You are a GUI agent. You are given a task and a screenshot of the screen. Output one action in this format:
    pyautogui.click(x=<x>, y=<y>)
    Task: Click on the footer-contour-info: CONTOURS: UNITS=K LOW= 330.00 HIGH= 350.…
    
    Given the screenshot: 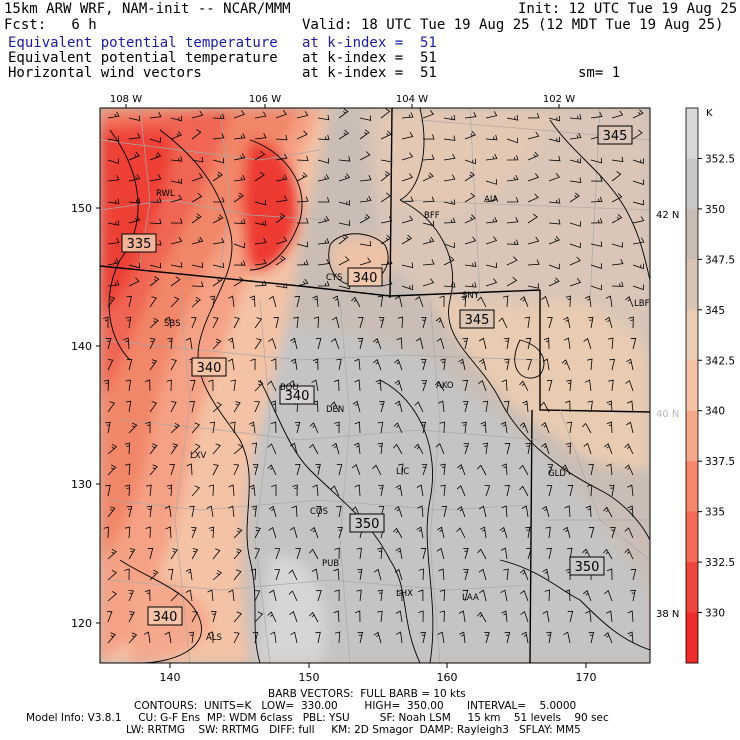 What is the action you would take?
    pyautogui.click(x=355, y=706)
    